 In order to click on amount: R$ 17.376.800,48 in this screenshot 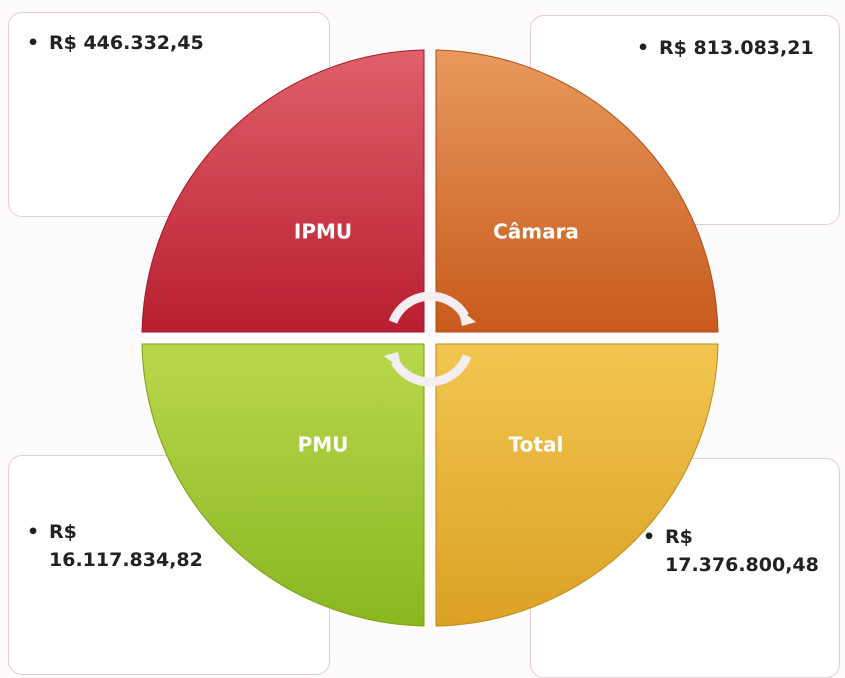, I will do `click(741, 551)`.